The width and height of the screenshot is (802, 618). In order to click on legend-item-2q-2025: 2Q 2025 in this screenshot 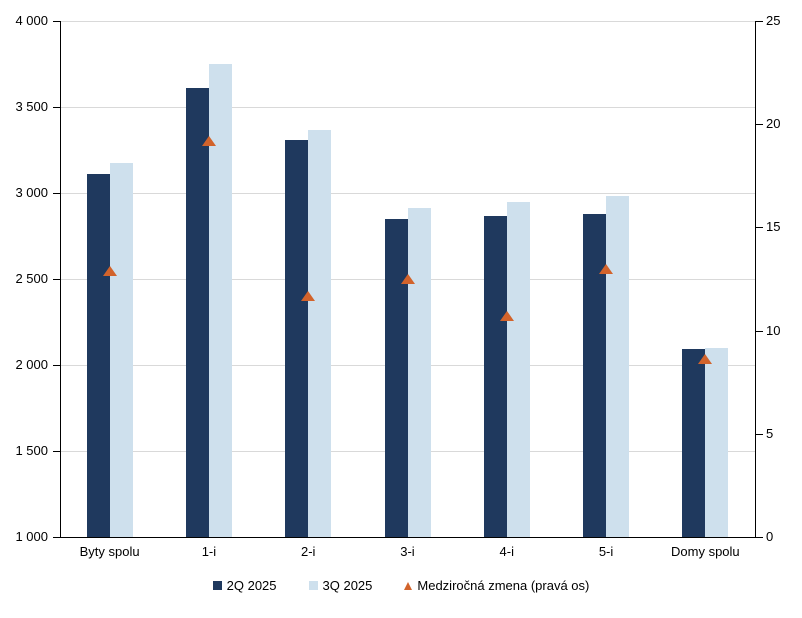, I will do `click(244, 585)`.